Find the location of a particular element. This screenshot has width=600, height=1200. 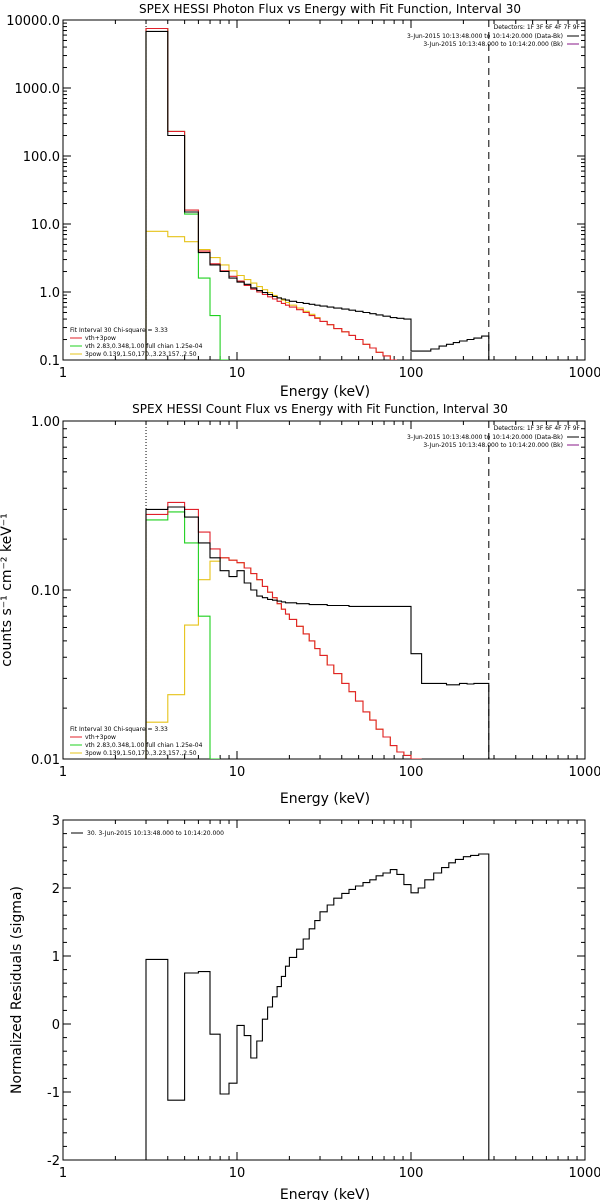

y-tick-label: -2 is located at coordinates (53, 1161).